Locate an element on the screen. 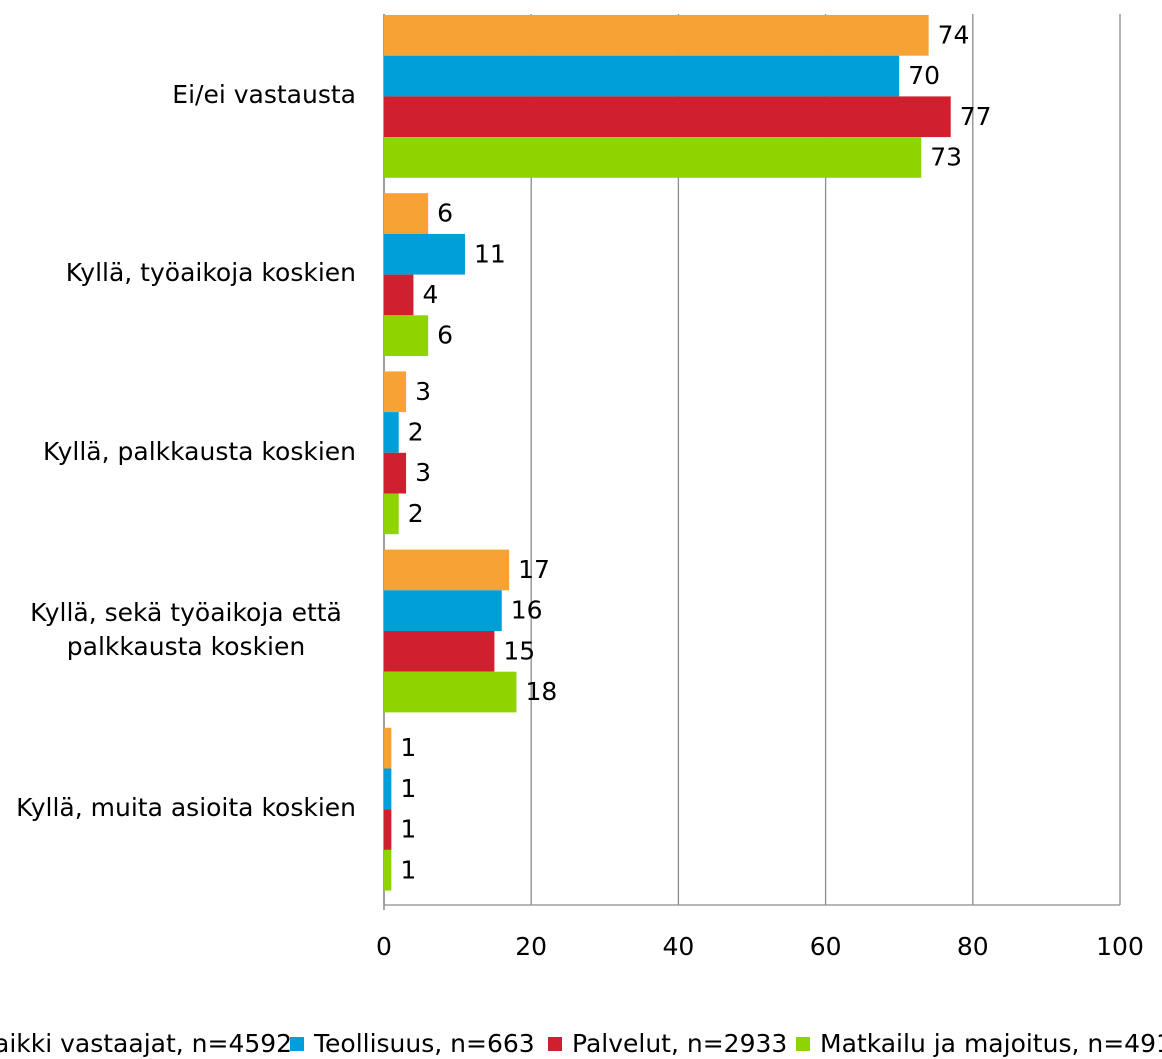 This screenshot has width=1162, height=1059. x-tick-label: 20 is located at coordinates (531, 946).